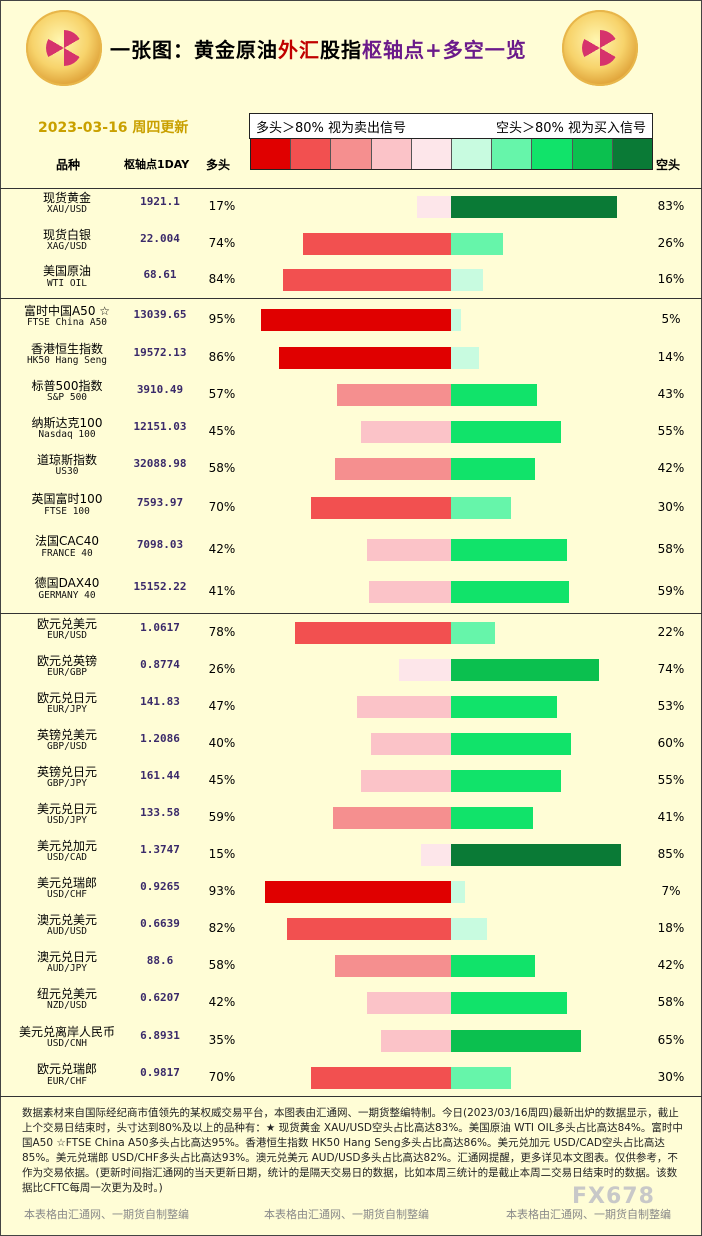 The height and width of the screenshot is (1236, 702). I want to click on instrument-name: 英镑兑日元 GBP/JPY, so click(67, 778).